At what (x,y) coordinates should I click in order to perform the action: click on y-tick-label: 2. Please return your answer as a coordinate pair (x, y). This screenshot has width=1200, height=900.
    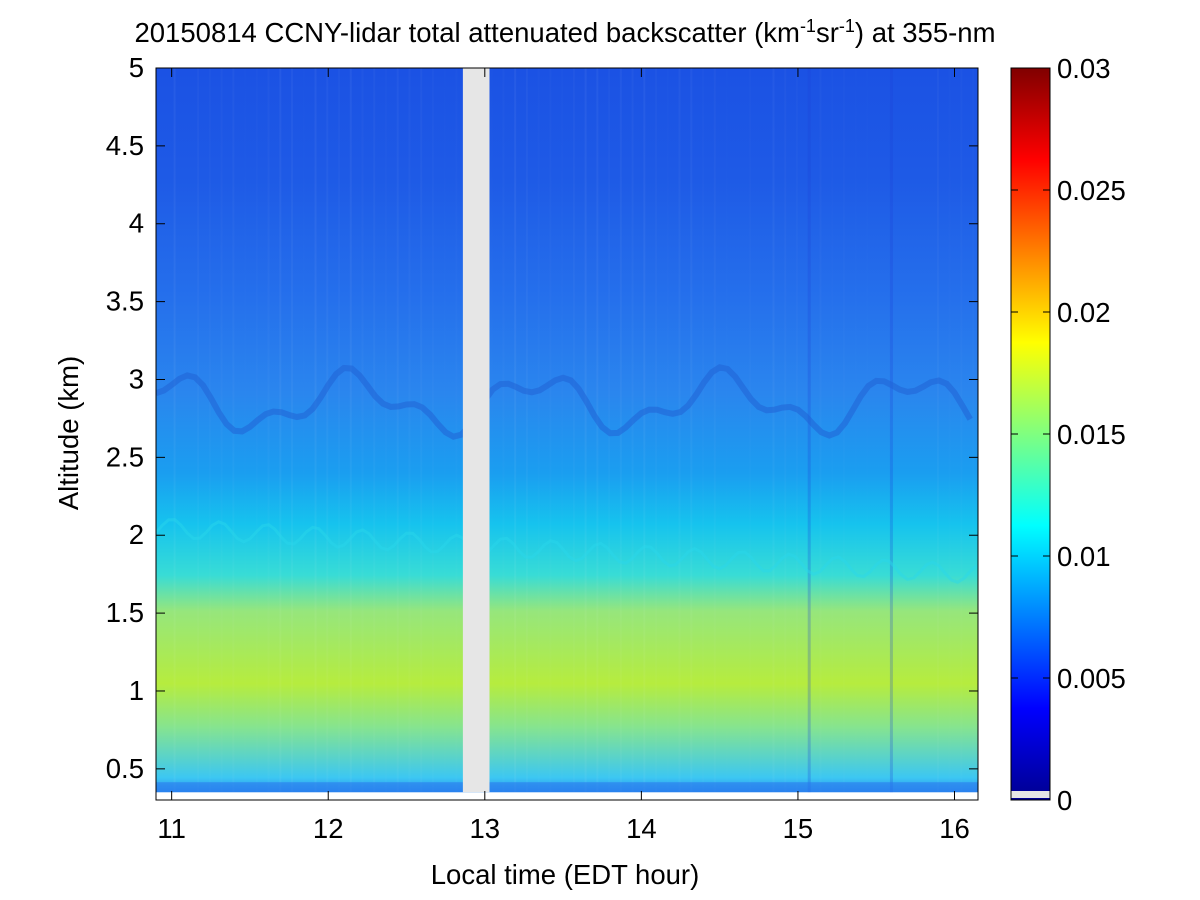
    Looking at the image, I should click on (136, 534).